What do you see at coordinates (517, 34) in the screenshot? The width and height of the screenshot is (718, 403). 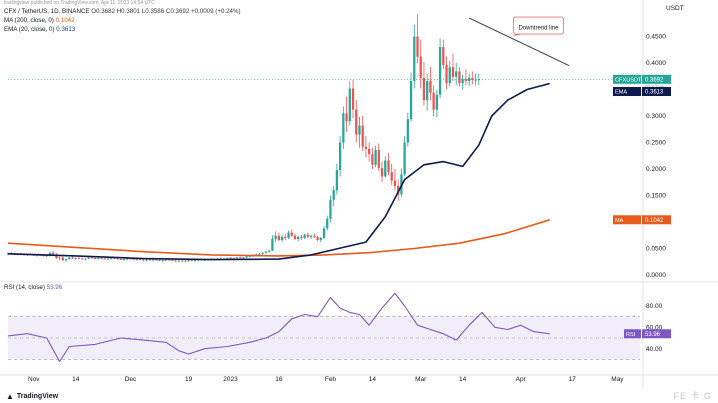 I see `annotation-leader` at bounding box center [517, 34].